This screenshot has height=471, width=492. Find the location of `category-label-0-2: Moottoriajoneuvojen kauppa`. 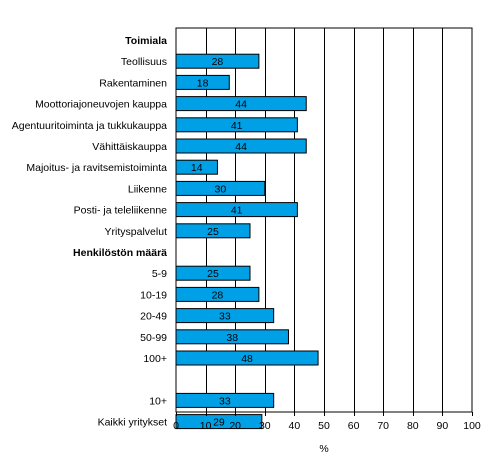

category-label-0-2: Moottoriajoneuvojen kauppa is located at coordinates (101, 105).